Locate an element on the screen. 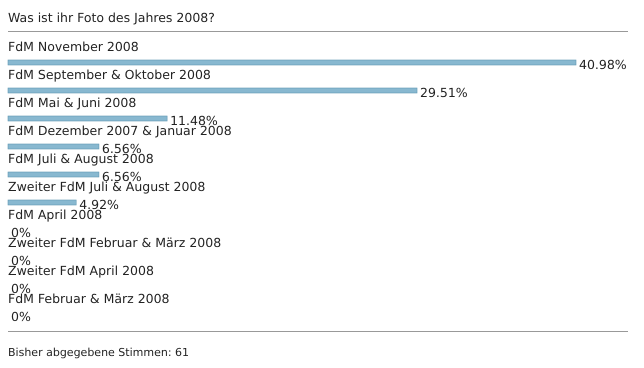 The height and width of the screenshot is (368, 644). data-label: 0% is located at coordinates (21, 316).